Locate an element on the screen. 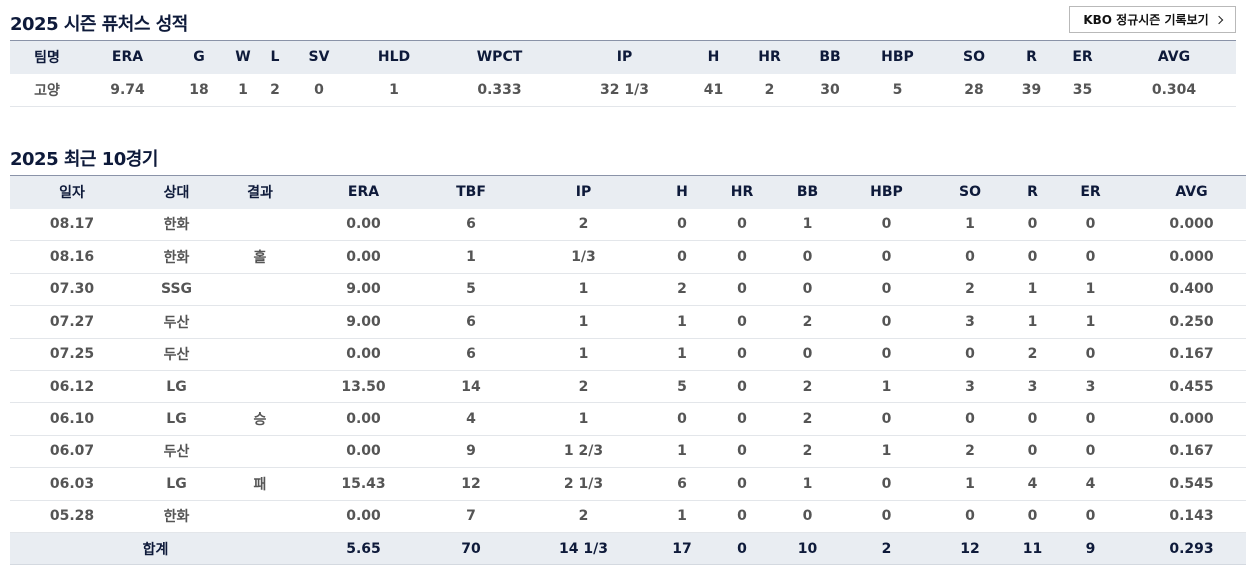  header-hr-10: HR is located at coordinates (769, 57).